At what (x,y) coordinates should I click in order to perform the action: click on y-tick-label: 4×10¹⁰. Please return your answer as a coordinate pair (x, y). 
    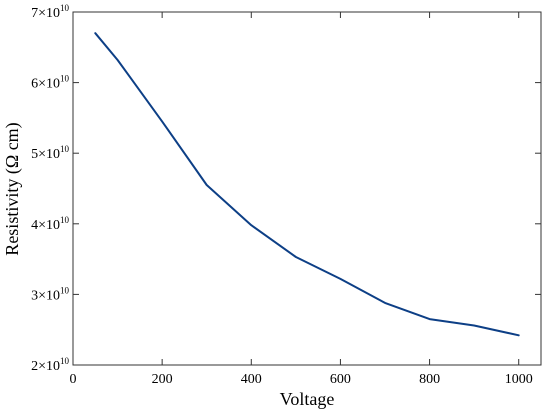
    Looking at the image, I should click on (50, 224).